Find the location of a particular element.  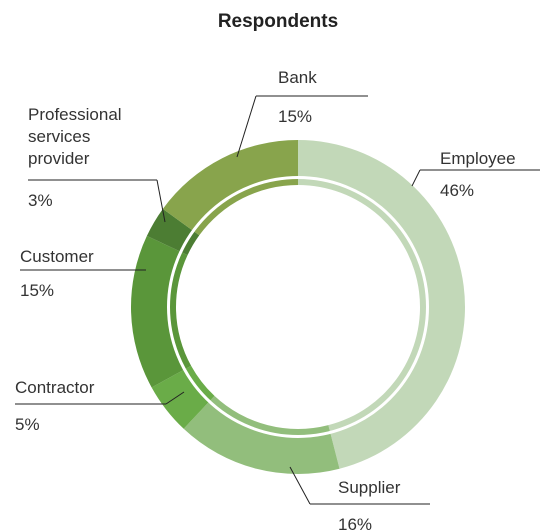

category-label-professional-services-provider: services is located at coordinates (59, 136).